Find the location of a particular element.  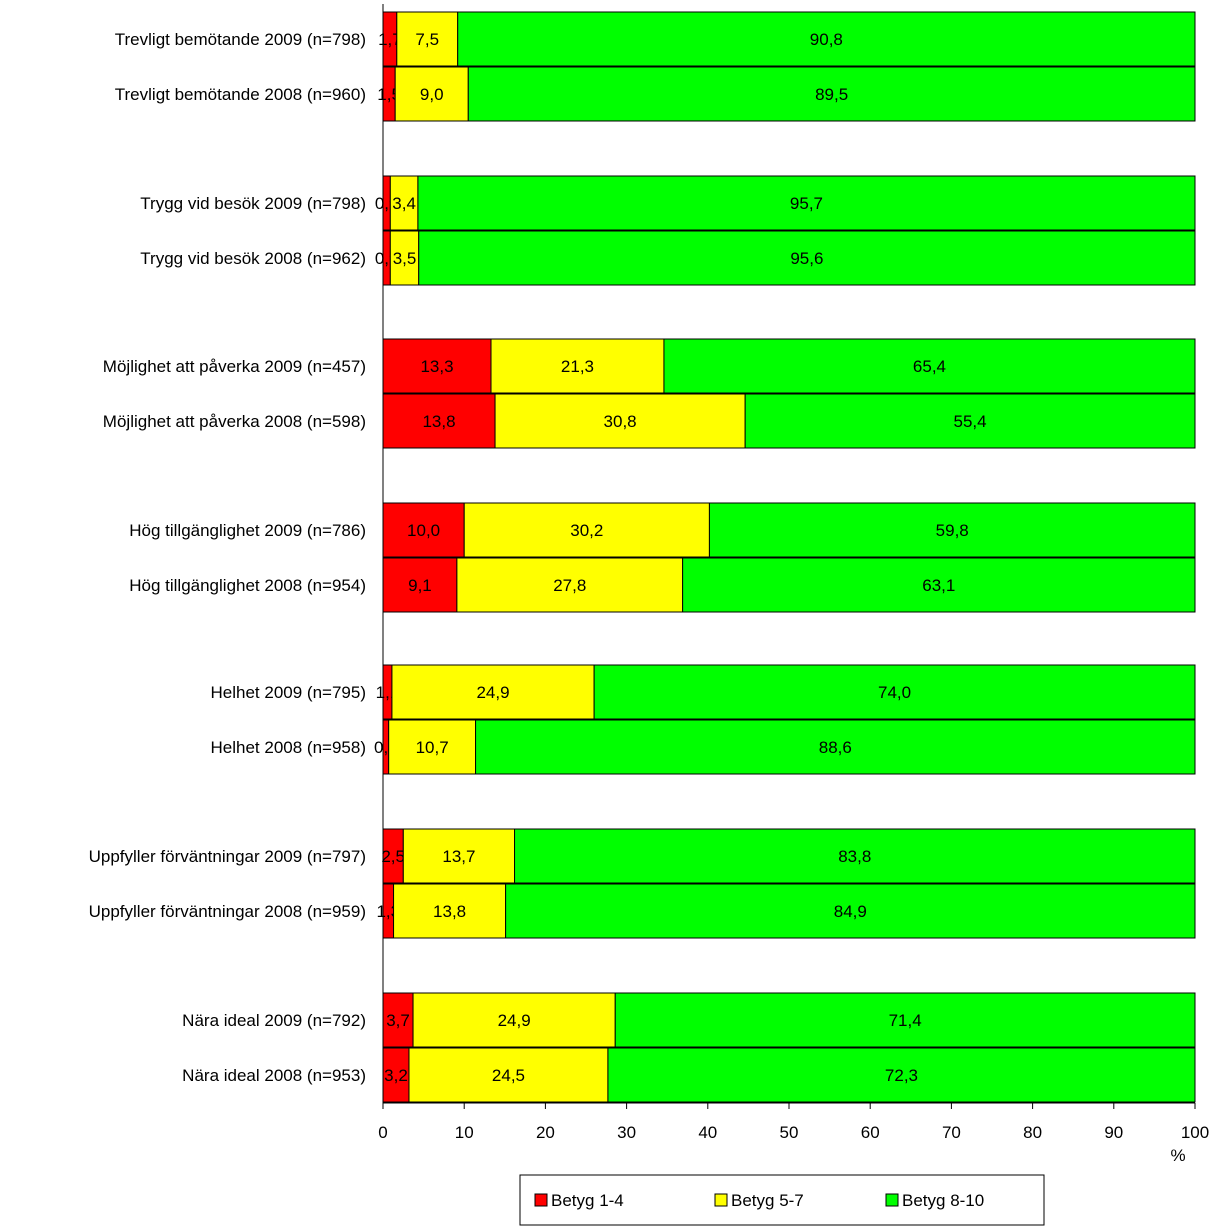

data-label: 10,7 is located at coordinates (432, 747).